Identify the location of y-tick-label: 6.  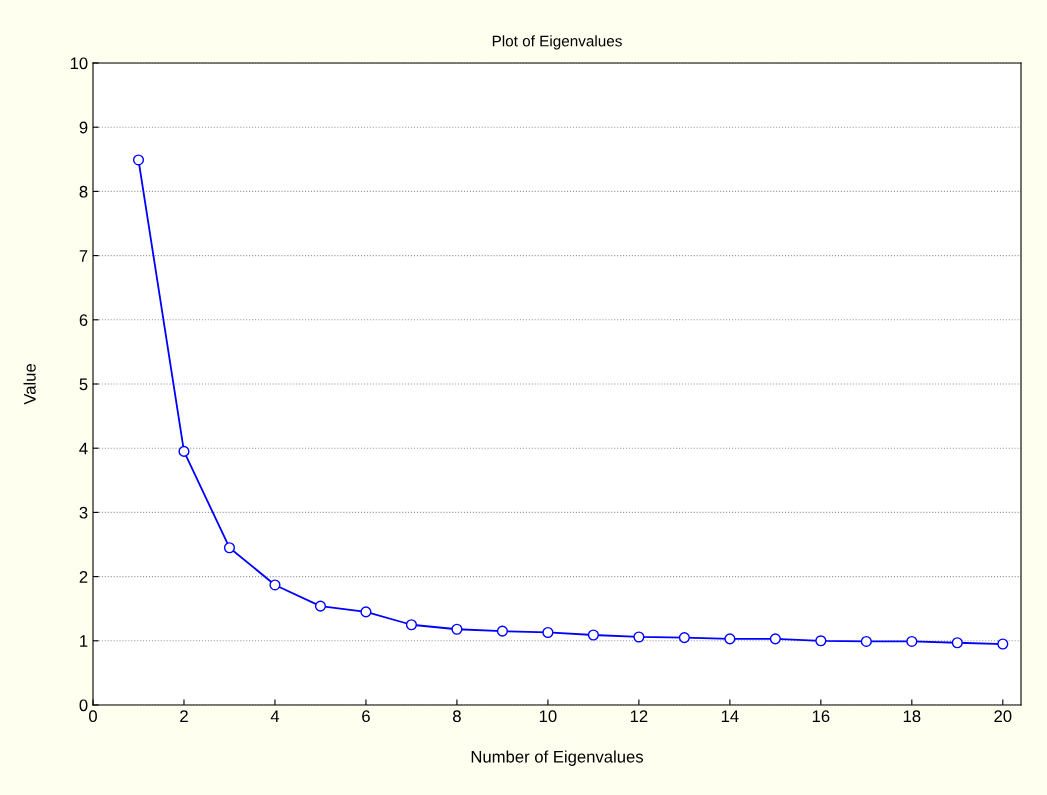
(83, 320).